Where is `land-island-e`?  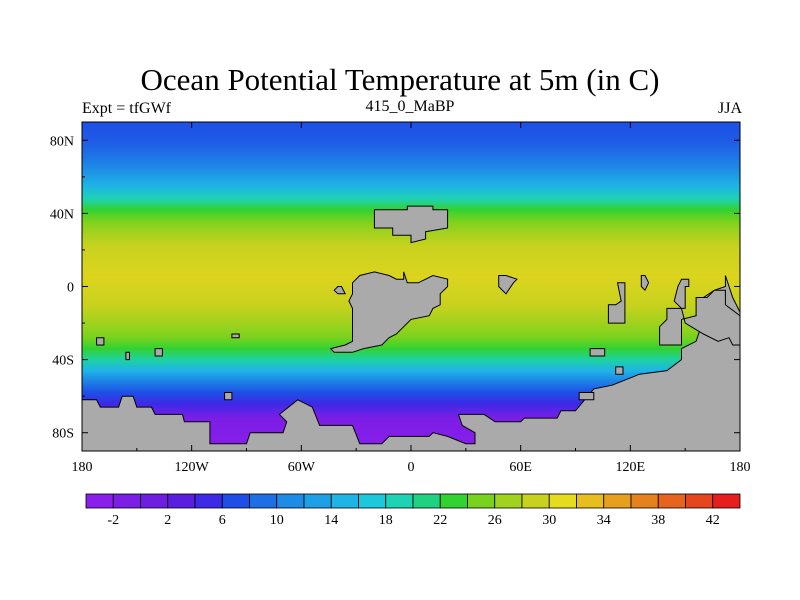 land-island-e is located at coordinates (127, 356).